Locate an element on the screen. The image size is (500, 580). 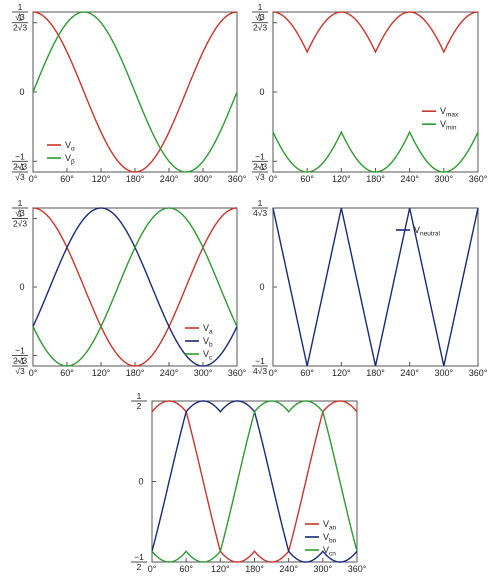
legend: Vneutral is located at coordinates (418, 231).